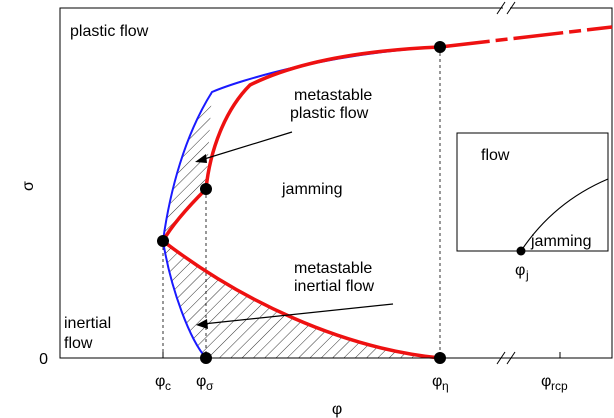 The width and height of the screenshot is (614, 418). I want to click on annotation-metastable-inertial-line2: inertial flow, so click(334, 286).